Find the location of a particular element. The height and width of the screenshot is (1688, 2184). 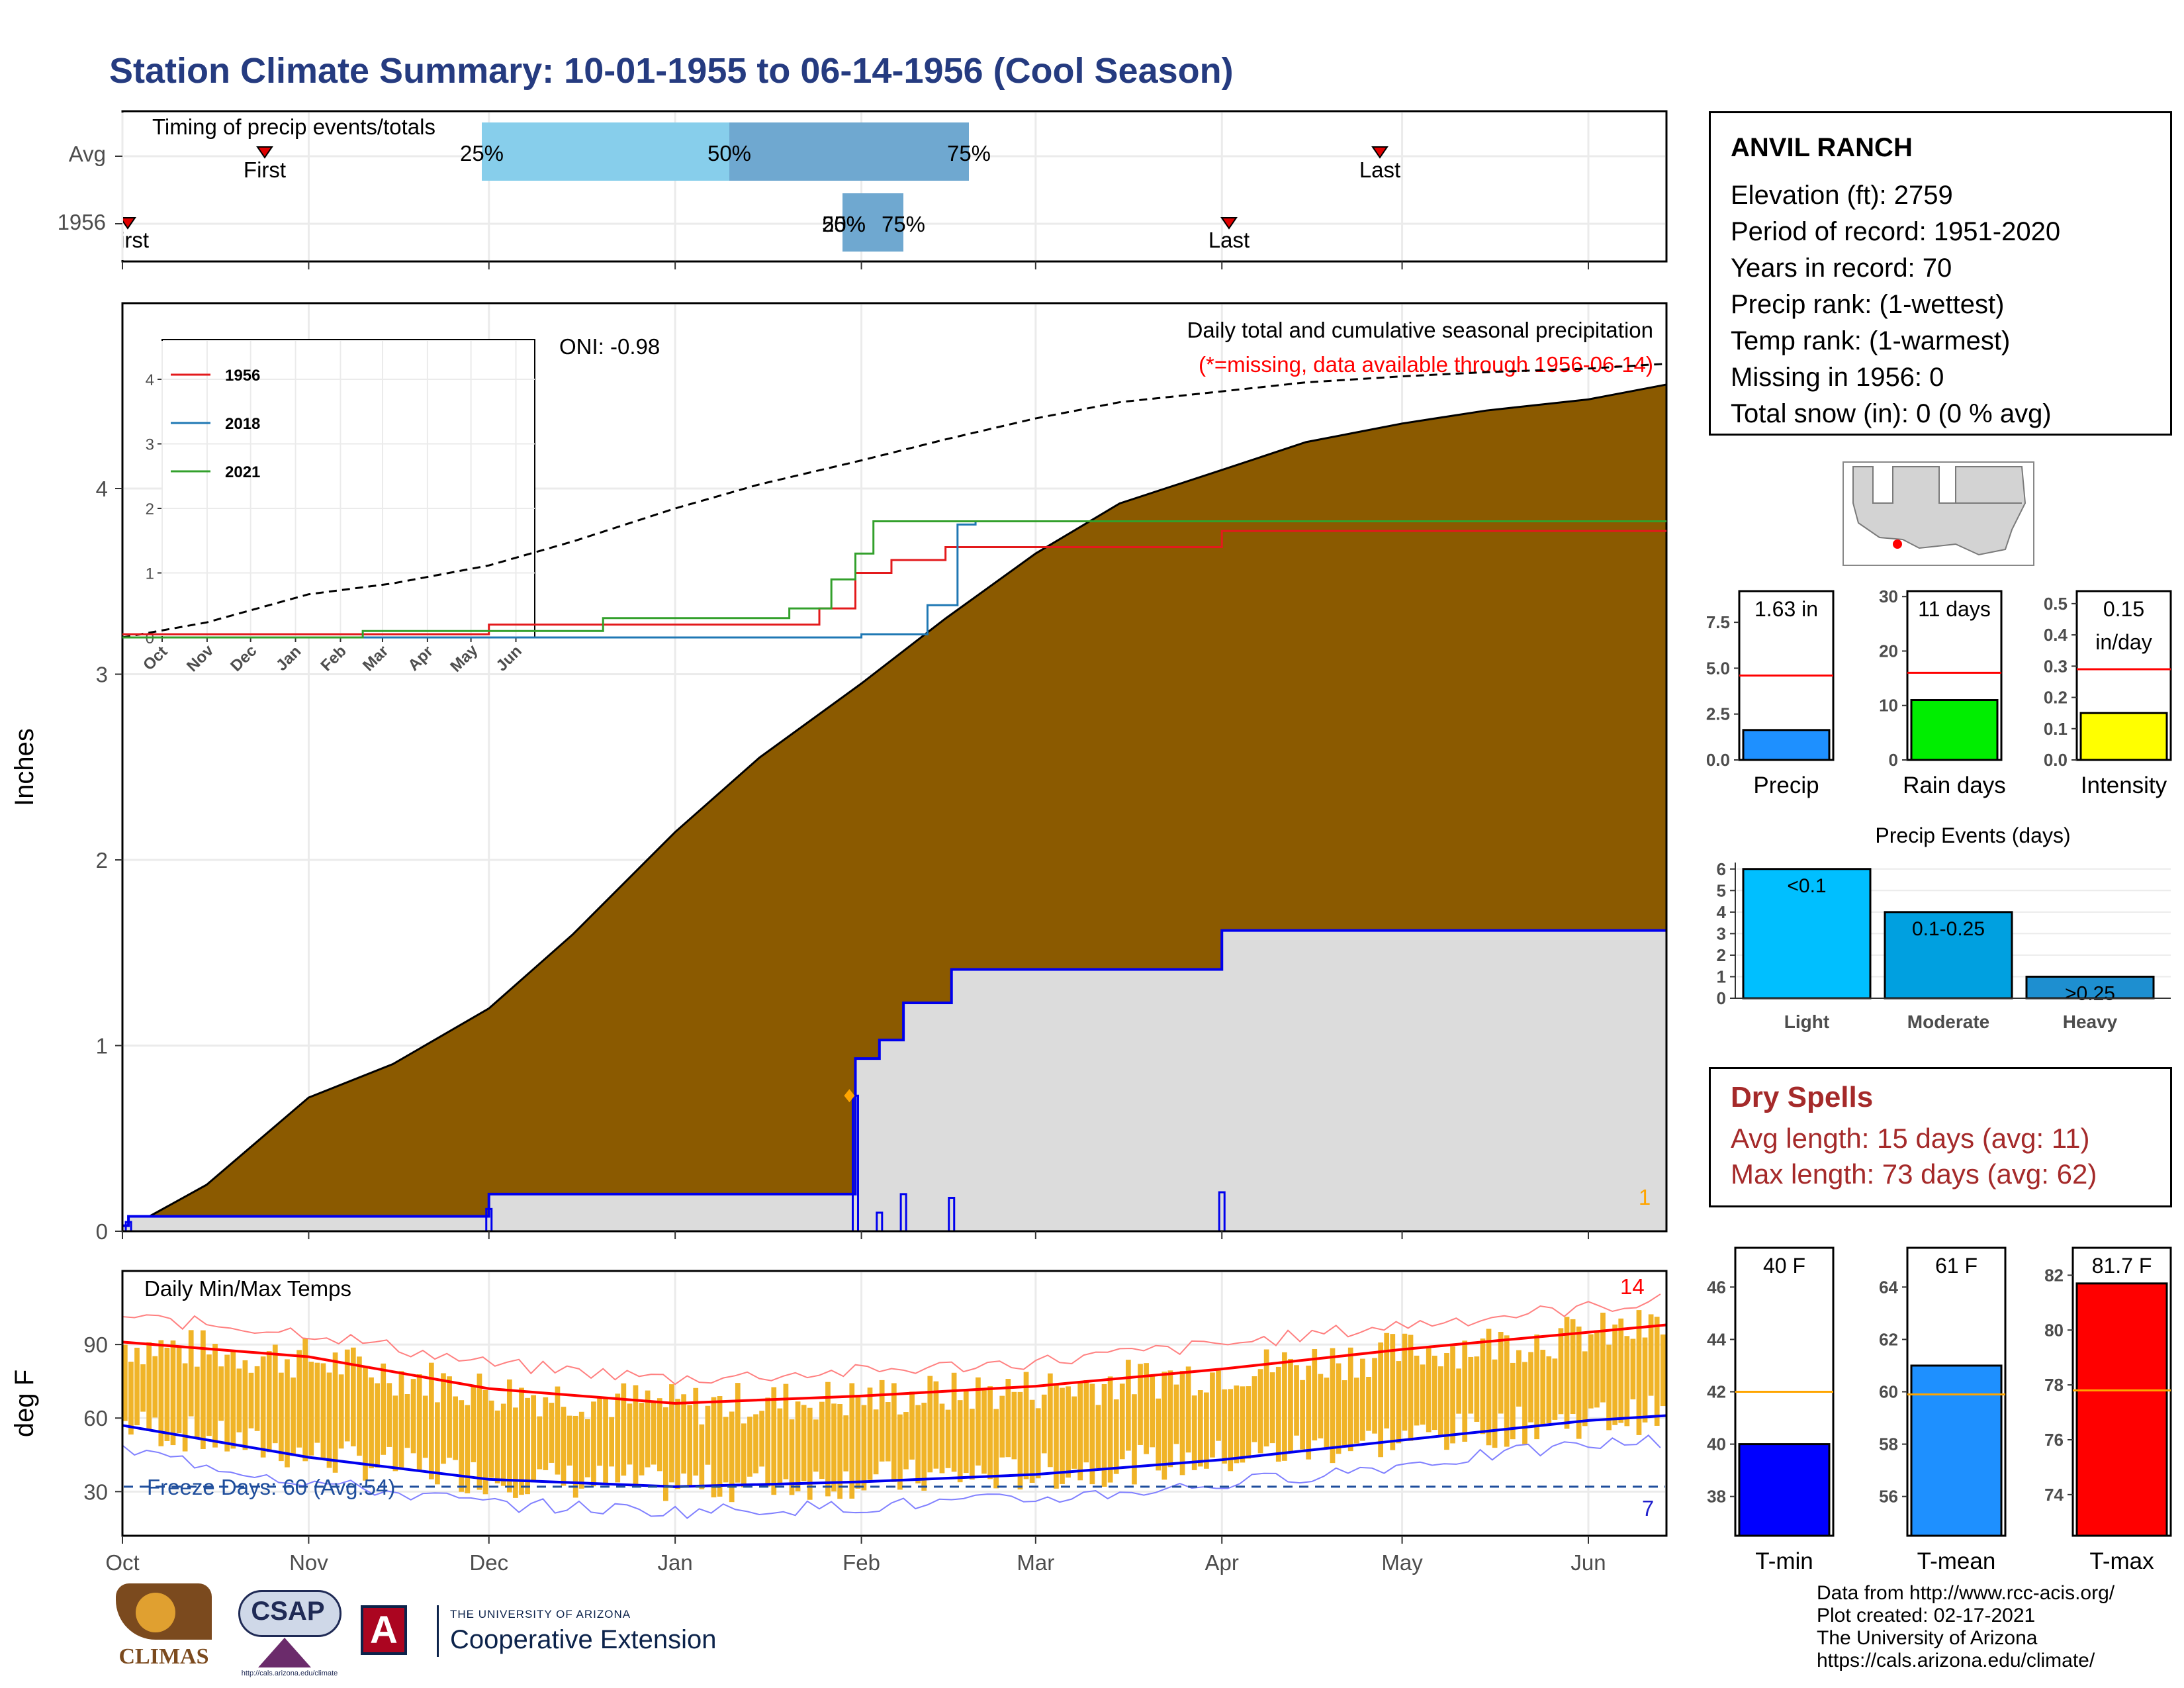

bar-y-tick-label: 60 is located at coordinates (1888, 1392).